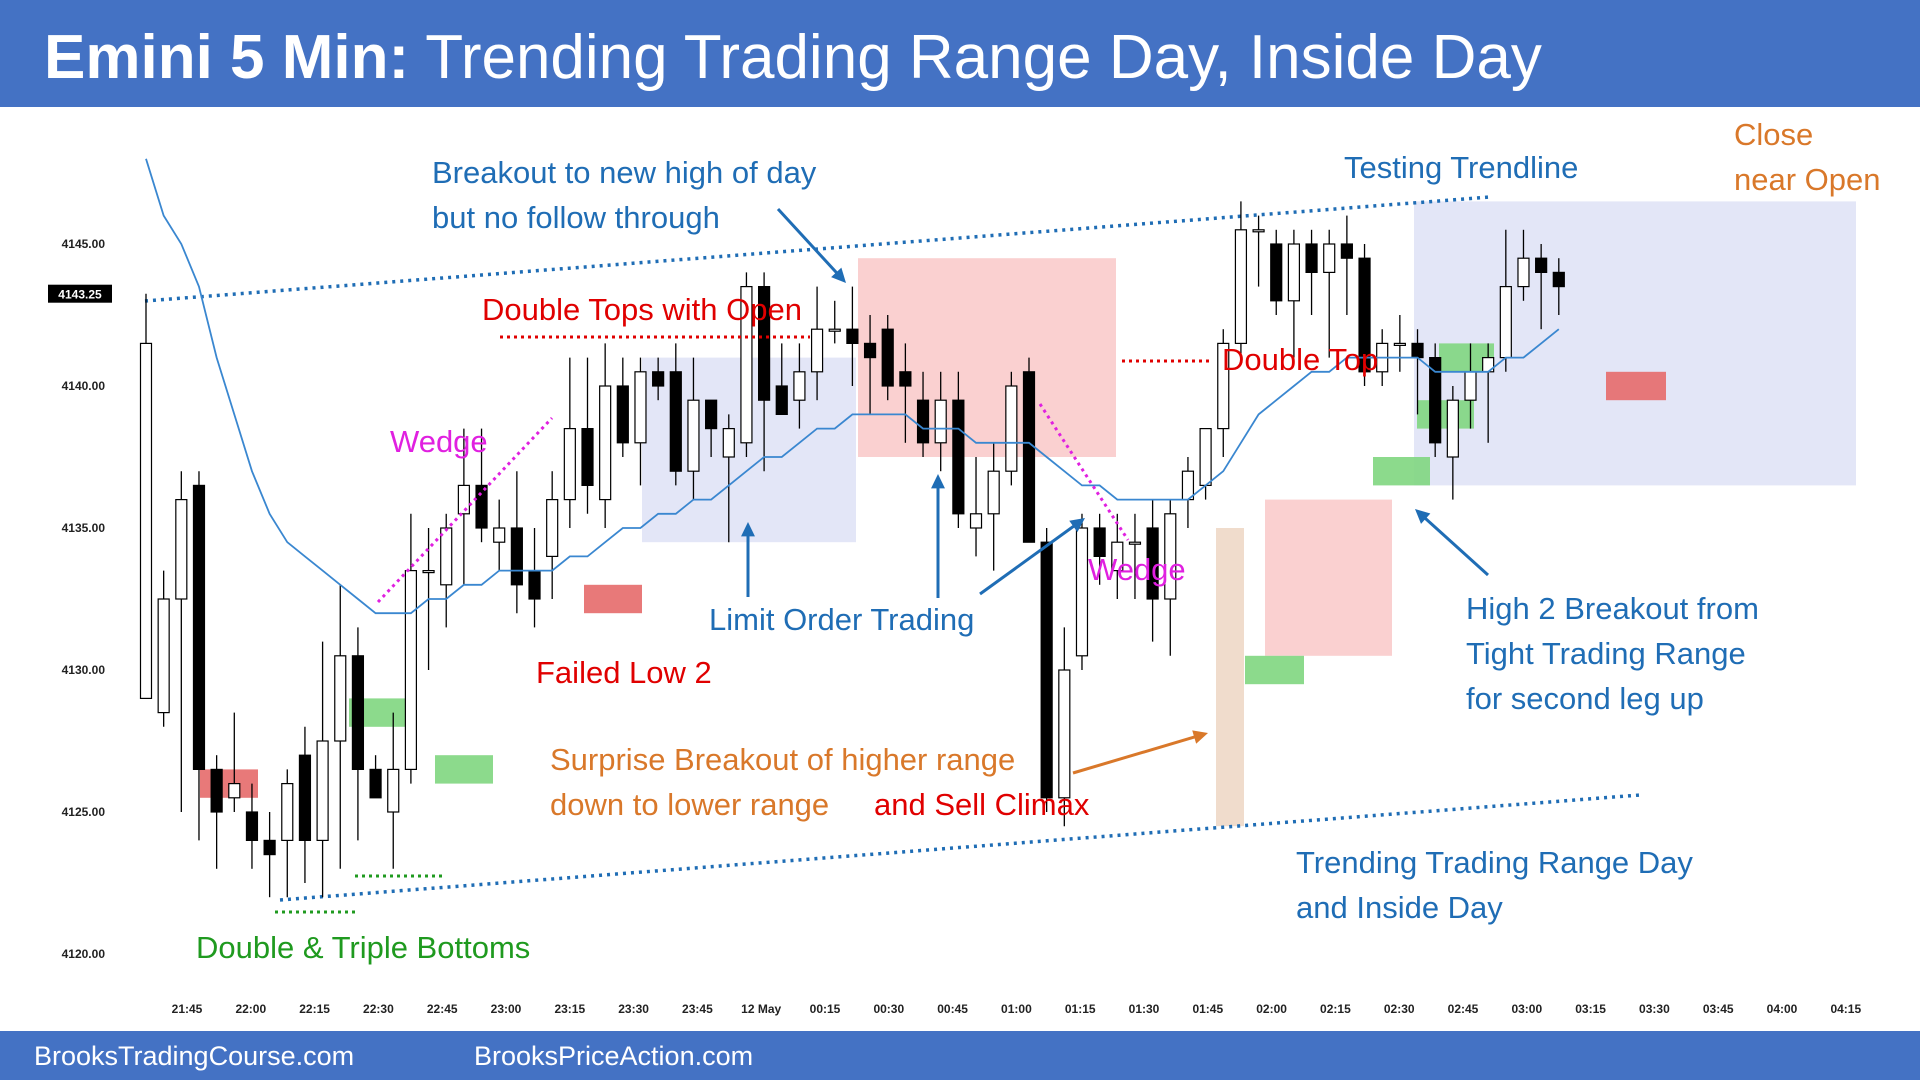 Image resolution: width=1920 pixels, height=1080 pixels. Describe the element at coordinates (983, 57) in the screenshot. I see `title-rest: Trending Trading Range Day, Inside Day` at that location.